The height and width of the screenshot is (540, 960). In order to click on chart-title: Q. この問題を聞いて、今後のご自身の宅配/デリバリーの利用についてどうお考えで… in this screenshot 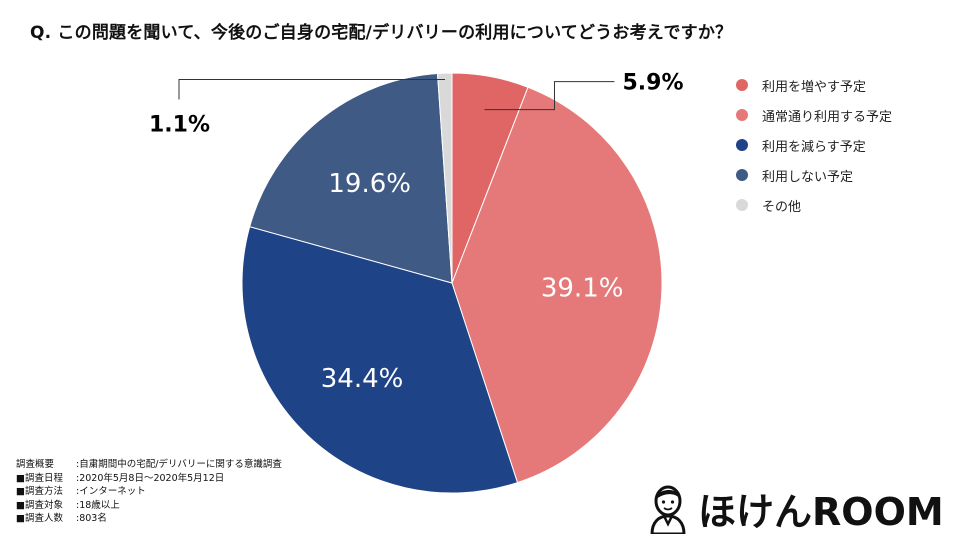, I will do `click(381, 33)`.